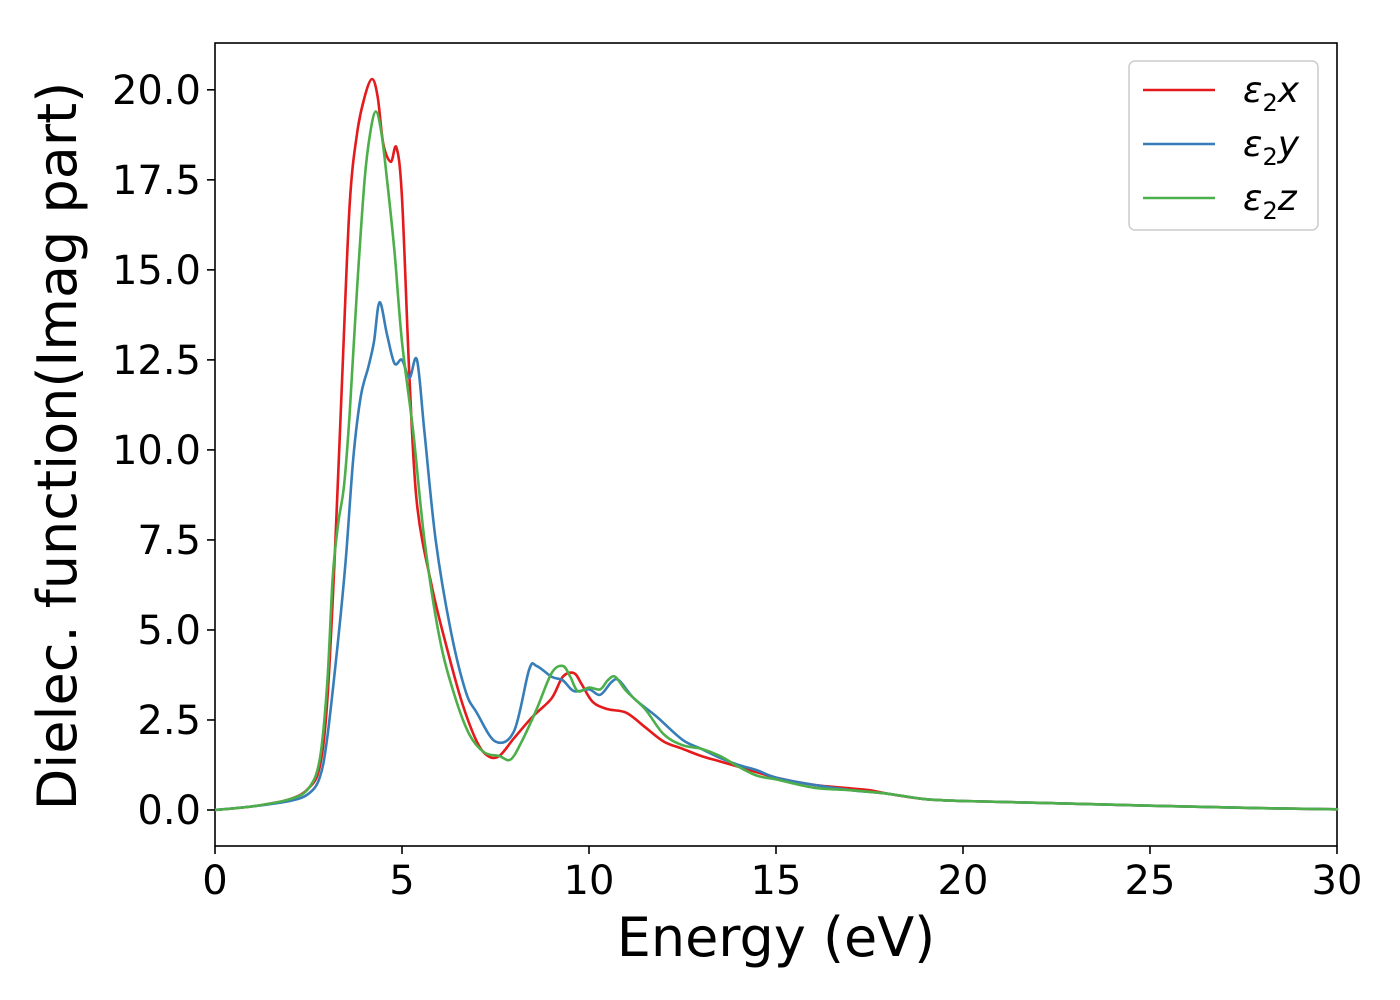 The height and width of the screenshot is (1000, 1400). Describe the element at coordinates (1271, 93) in the screenshot. I see `legend-label-x: ε2x` at that location.